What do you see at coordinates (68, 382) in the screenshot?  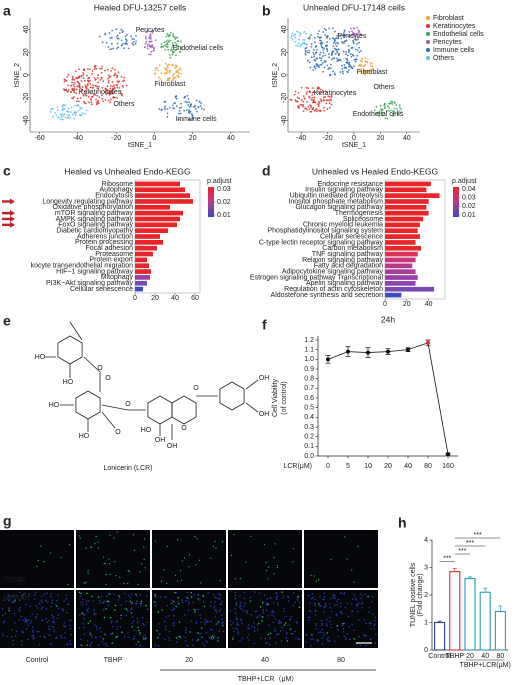 I see `atom-label: HO` at bounding box center [68, 382].